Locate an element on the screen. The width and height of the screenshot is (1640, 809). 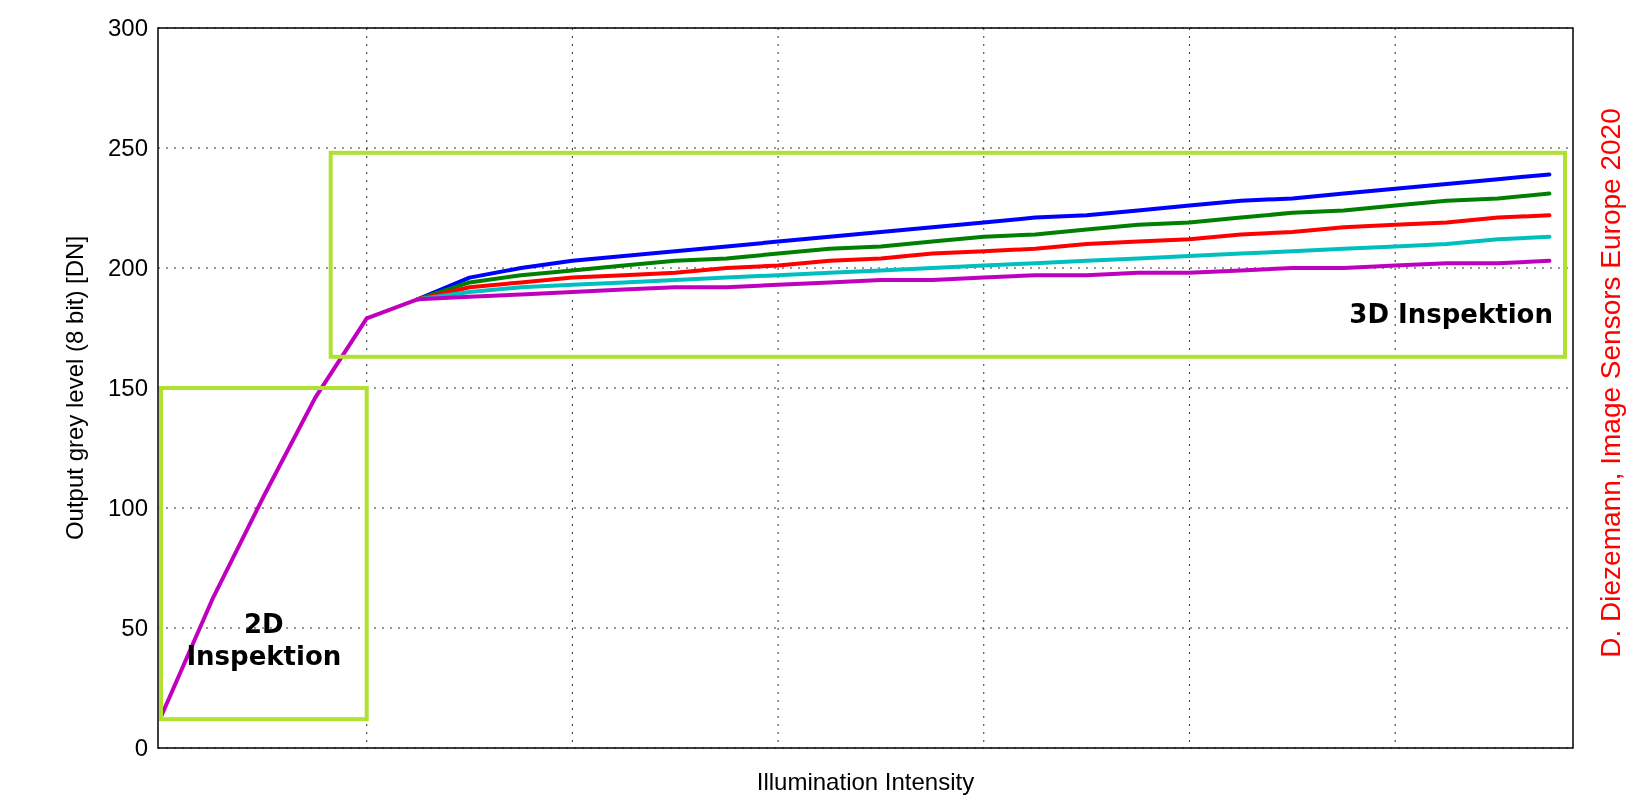
y-tick-label: 250 is located at coordinates (127, 148).